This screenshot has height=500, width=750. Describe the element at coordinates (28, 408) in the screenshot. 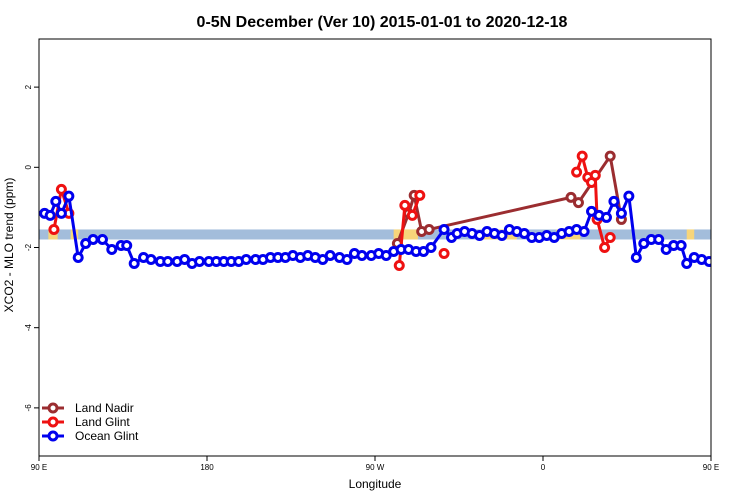

I see `y-tick-label: -6` at that location.